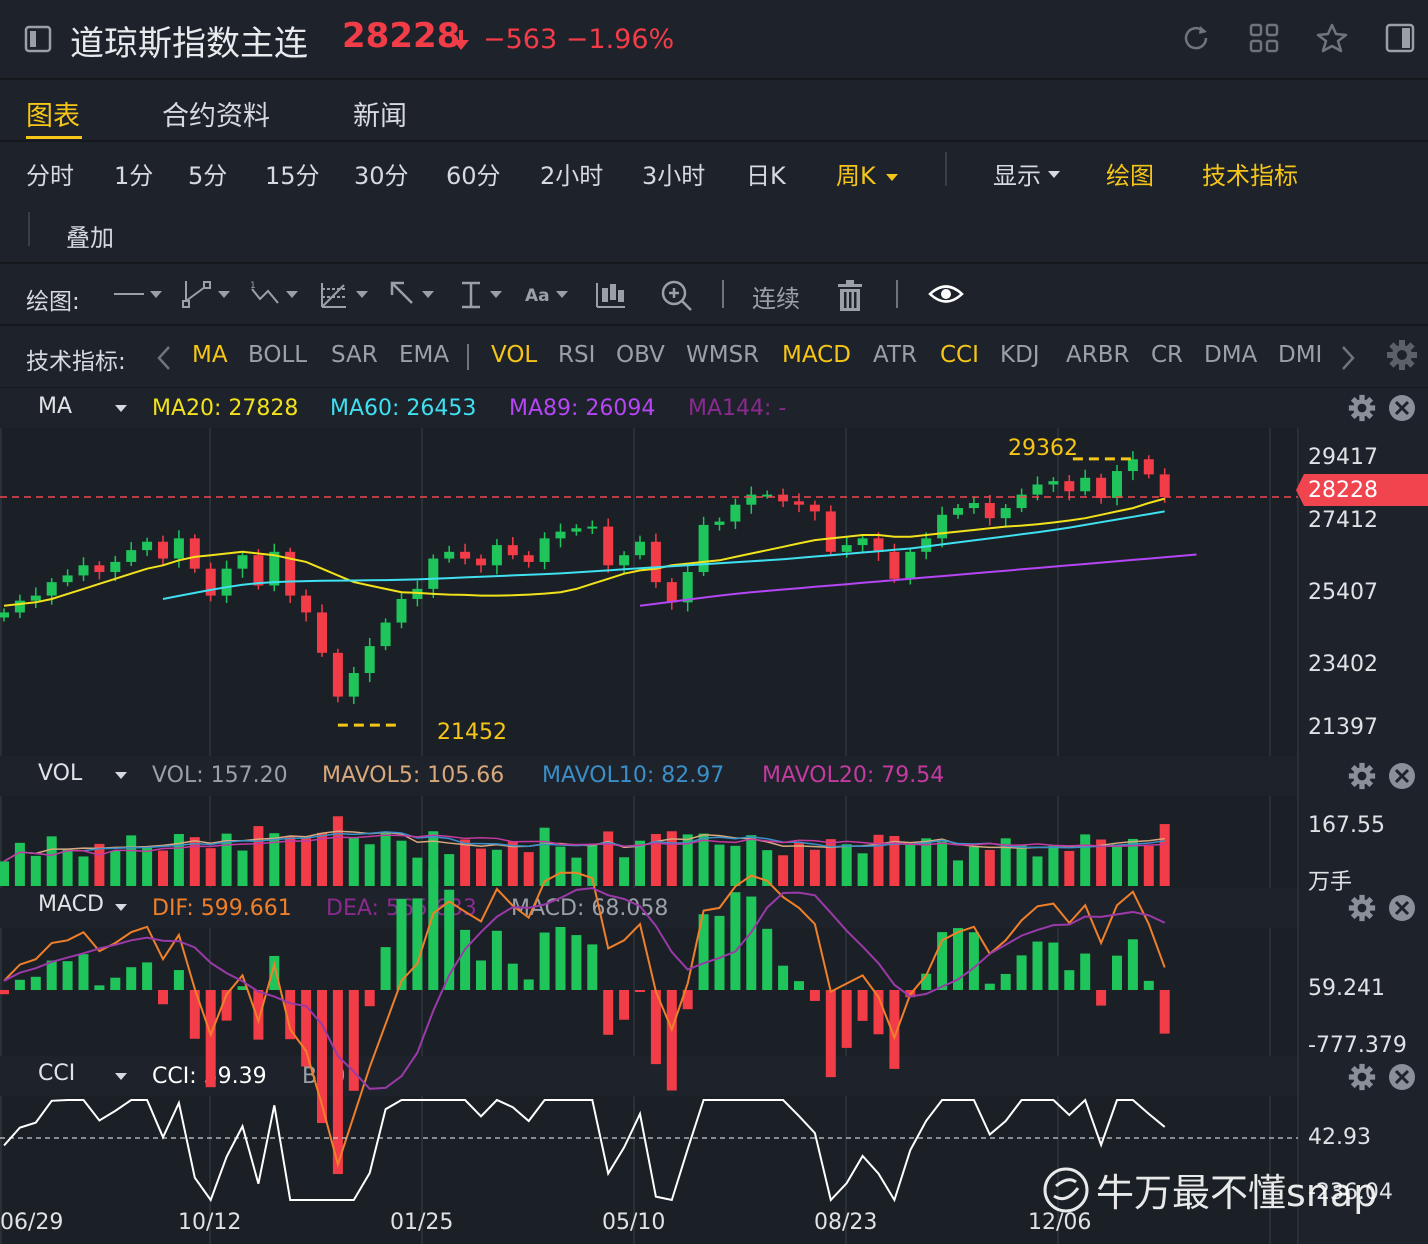 The image size is (1428, 1244). What do you see at coordinates (1343, 727) in the screenshot?
I see `y-label-price-4: 21397` at bounding box center [1343, 727].